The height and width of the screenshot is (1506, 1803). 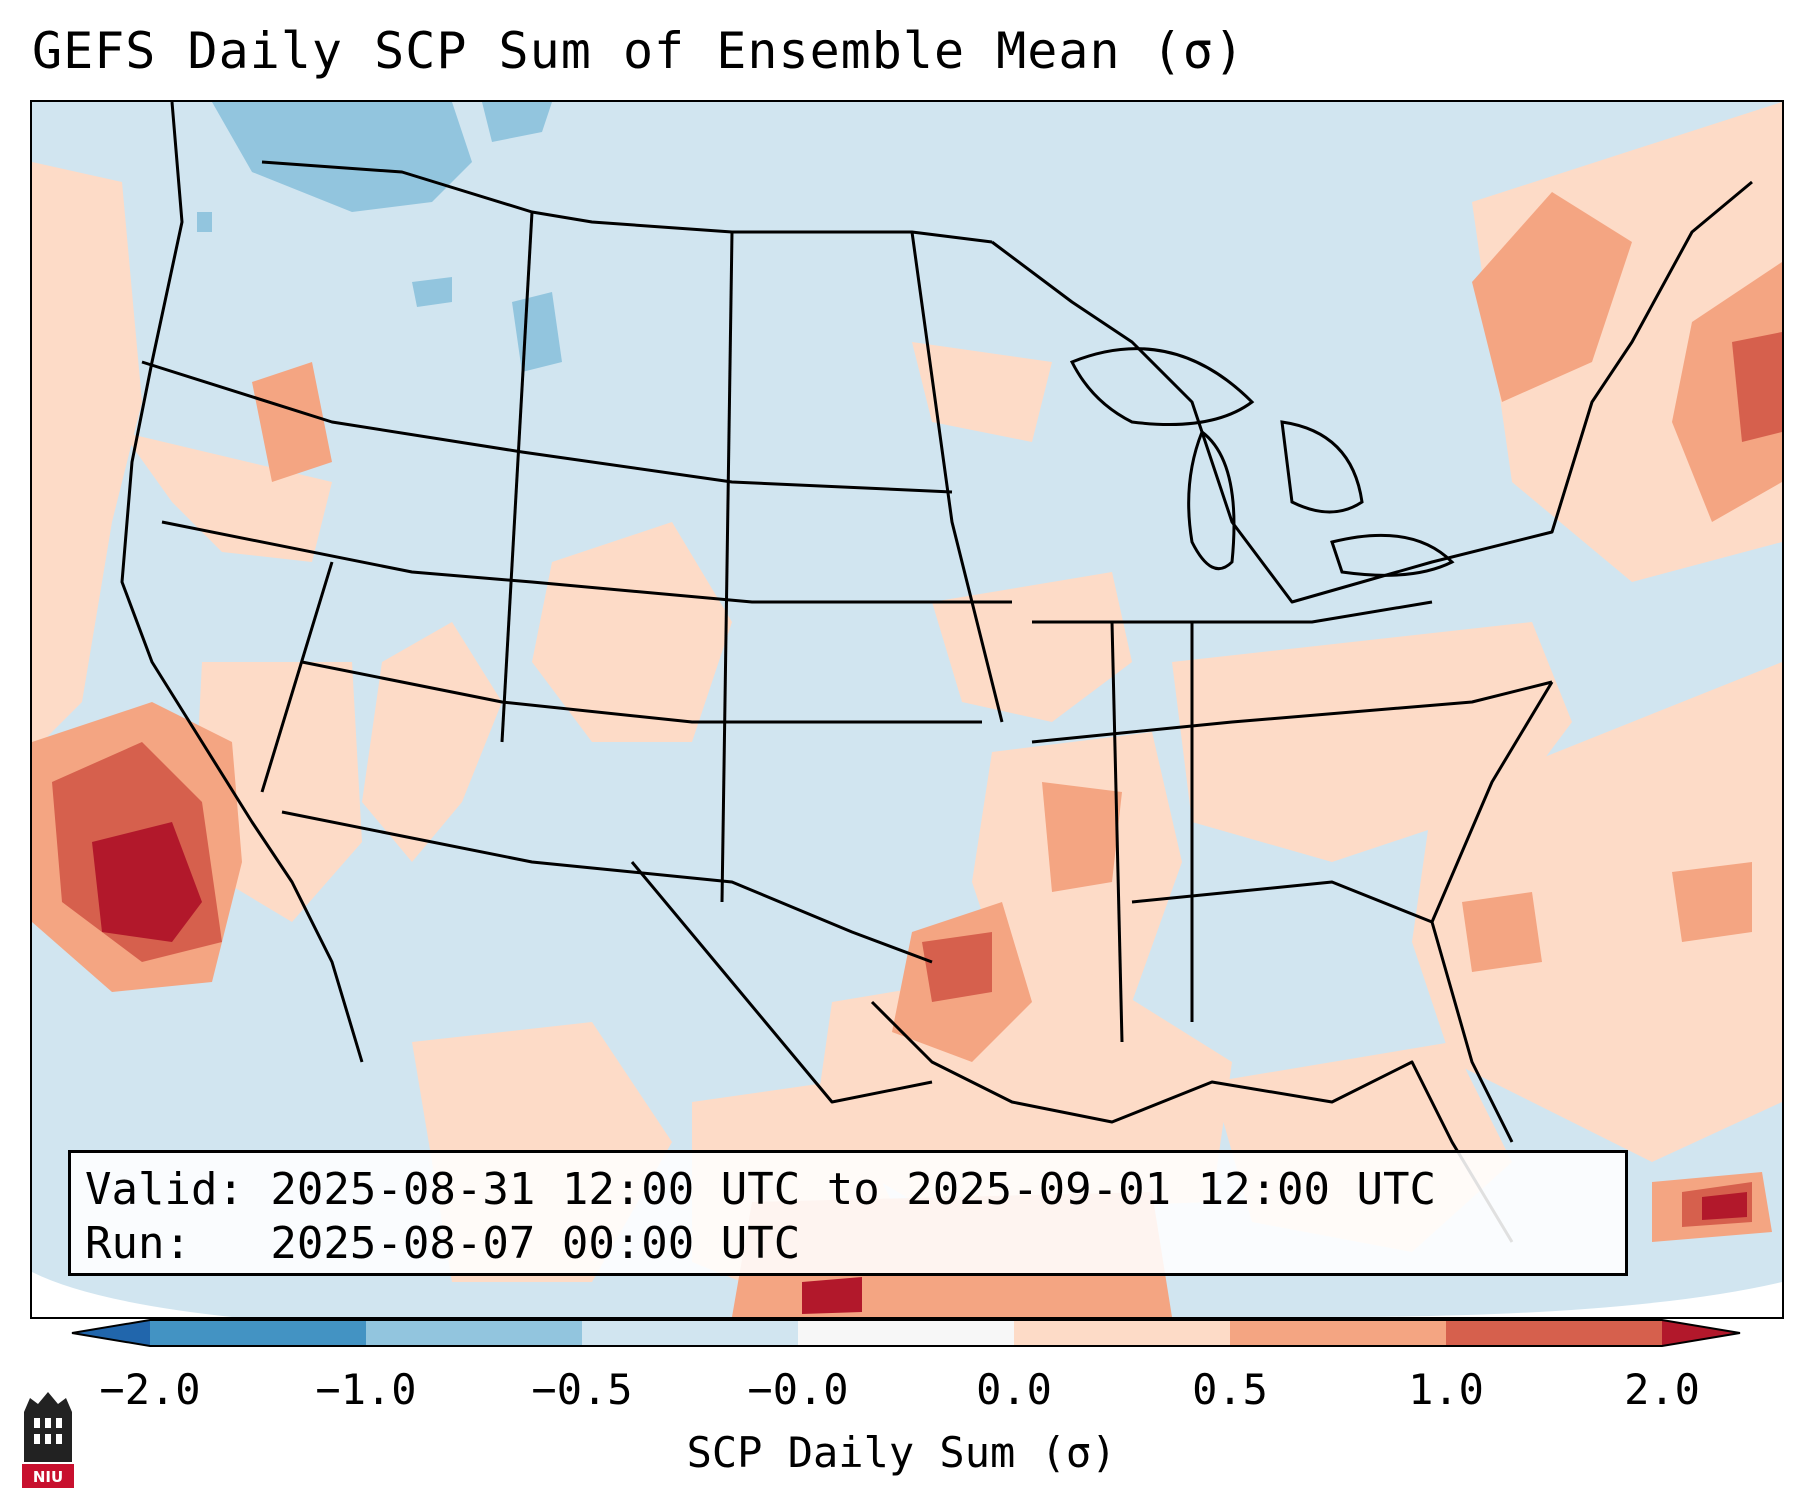 I want to click on colorbar-tick-label: −0.0, so click(x=798, y=1389).